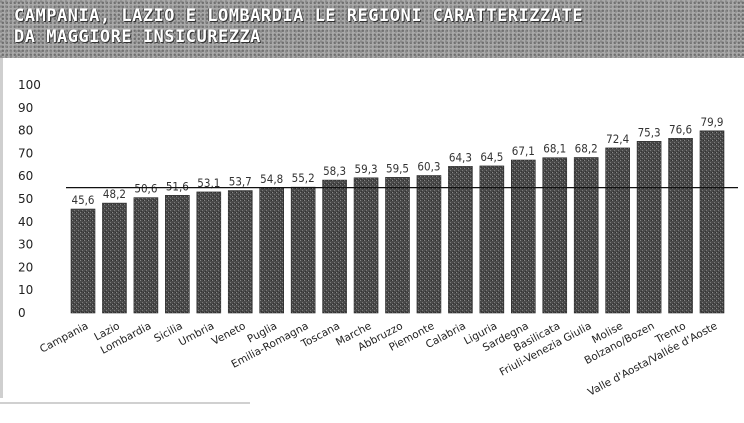  Describe the element at coordinates (25, 267) in the screenshot. I see `y-tick-label: 20` at that location.